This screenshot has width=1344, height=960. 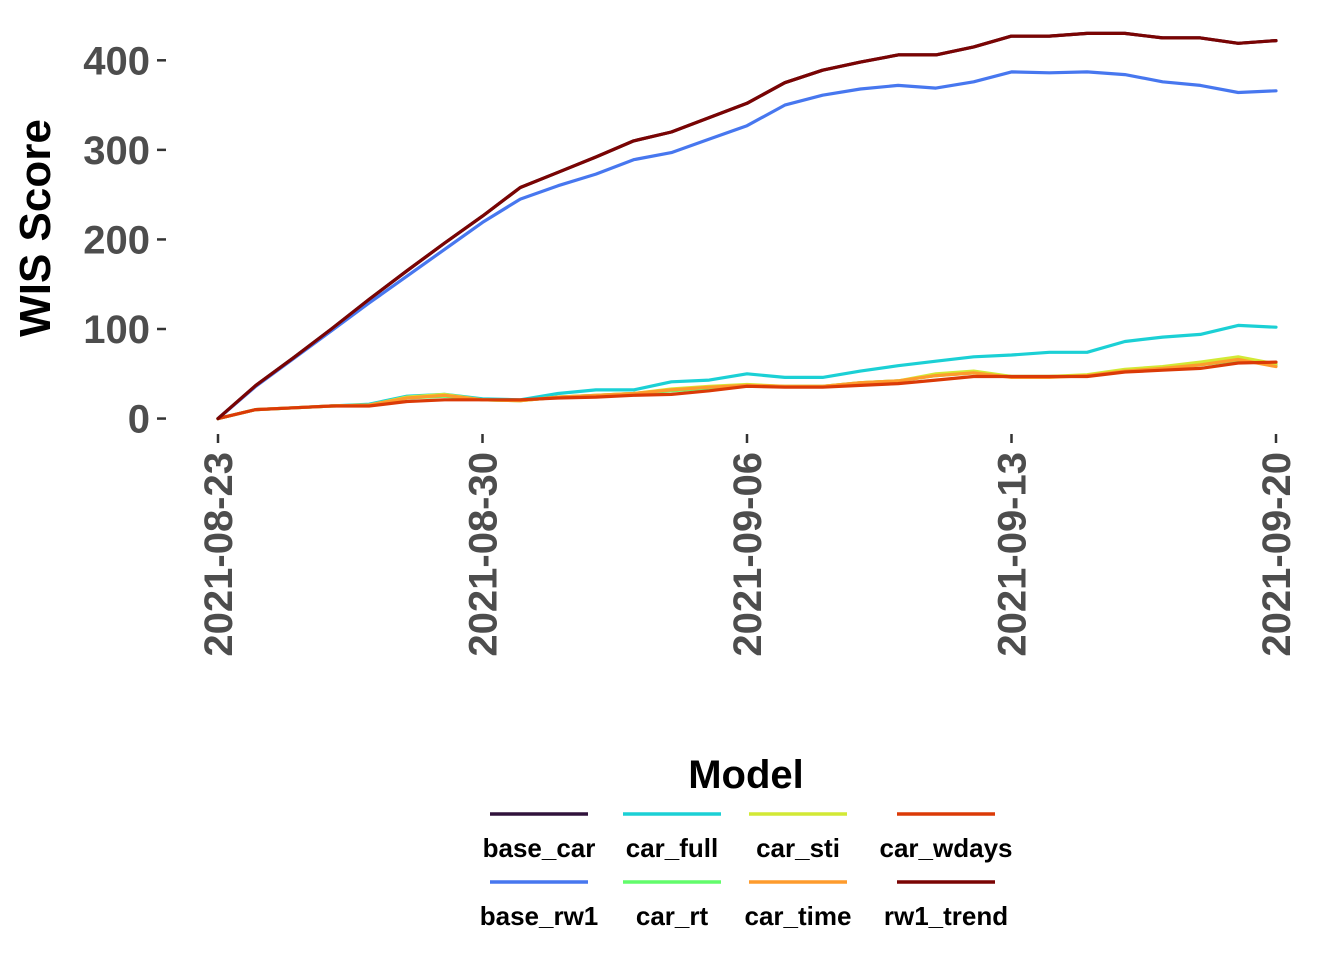 What do you see at coordinates (946, 916) in the screenshot?
I see `legend-label-rw1_trend: rw1_trend` at bounding box center [946, 916].